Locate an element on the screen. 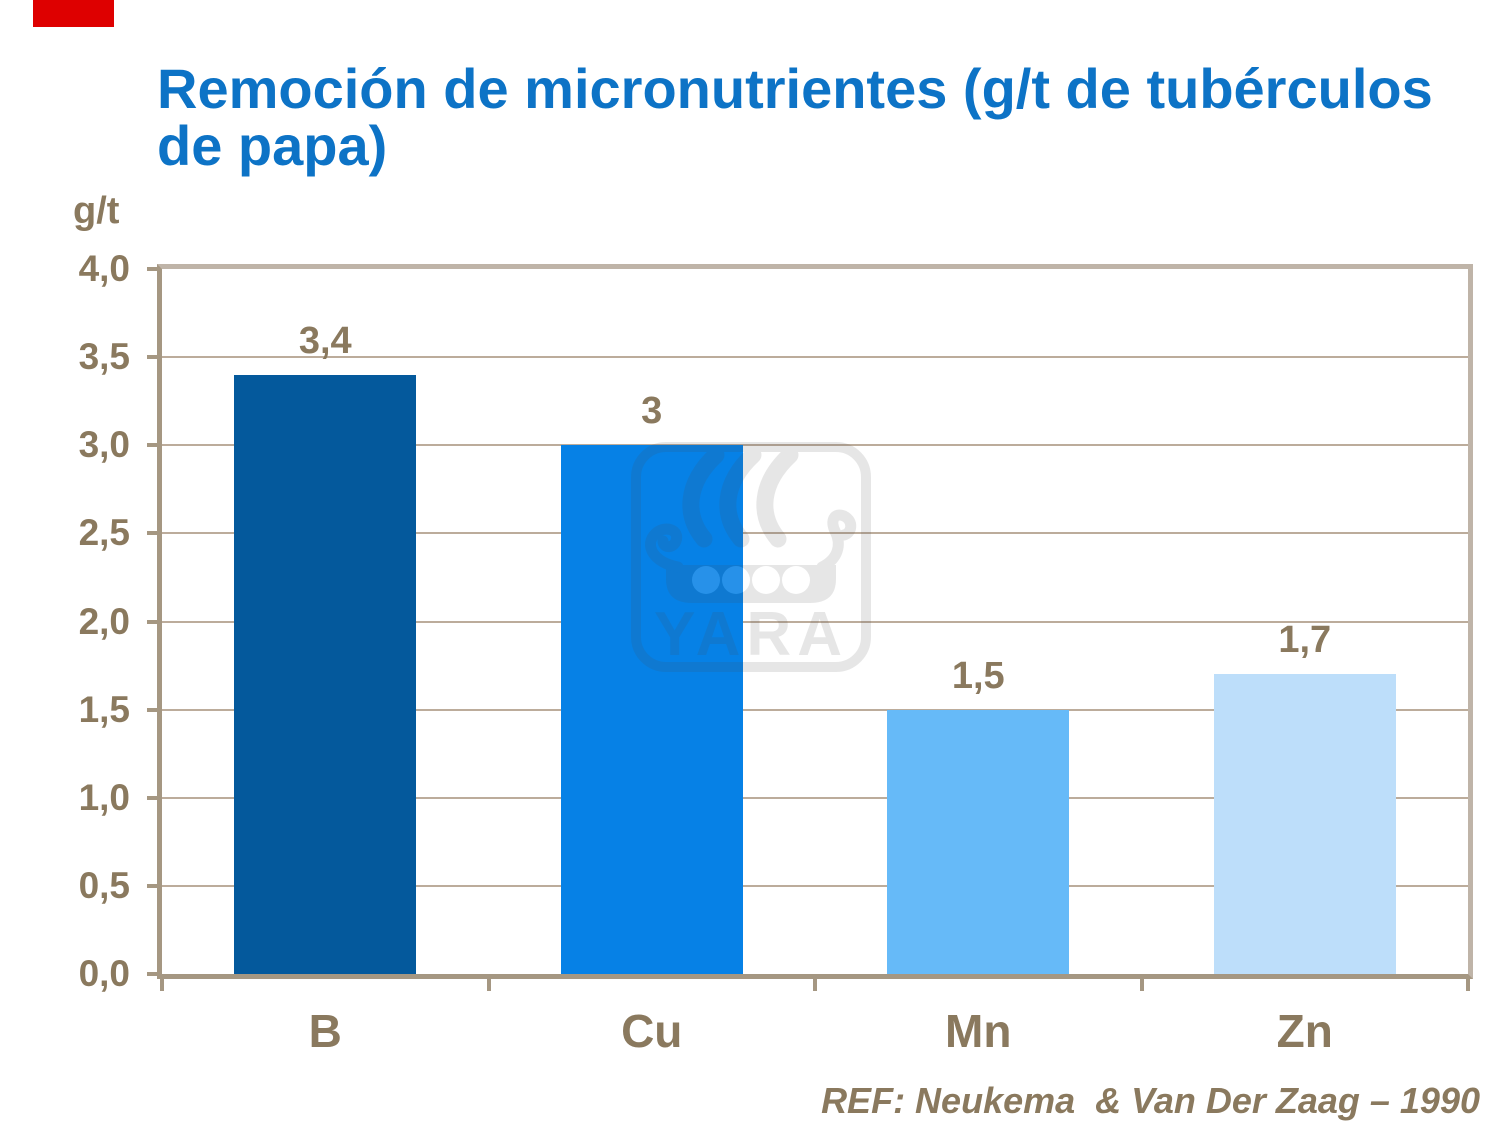  chart-title-line2: de papa) is located at coordinates (272, 145).